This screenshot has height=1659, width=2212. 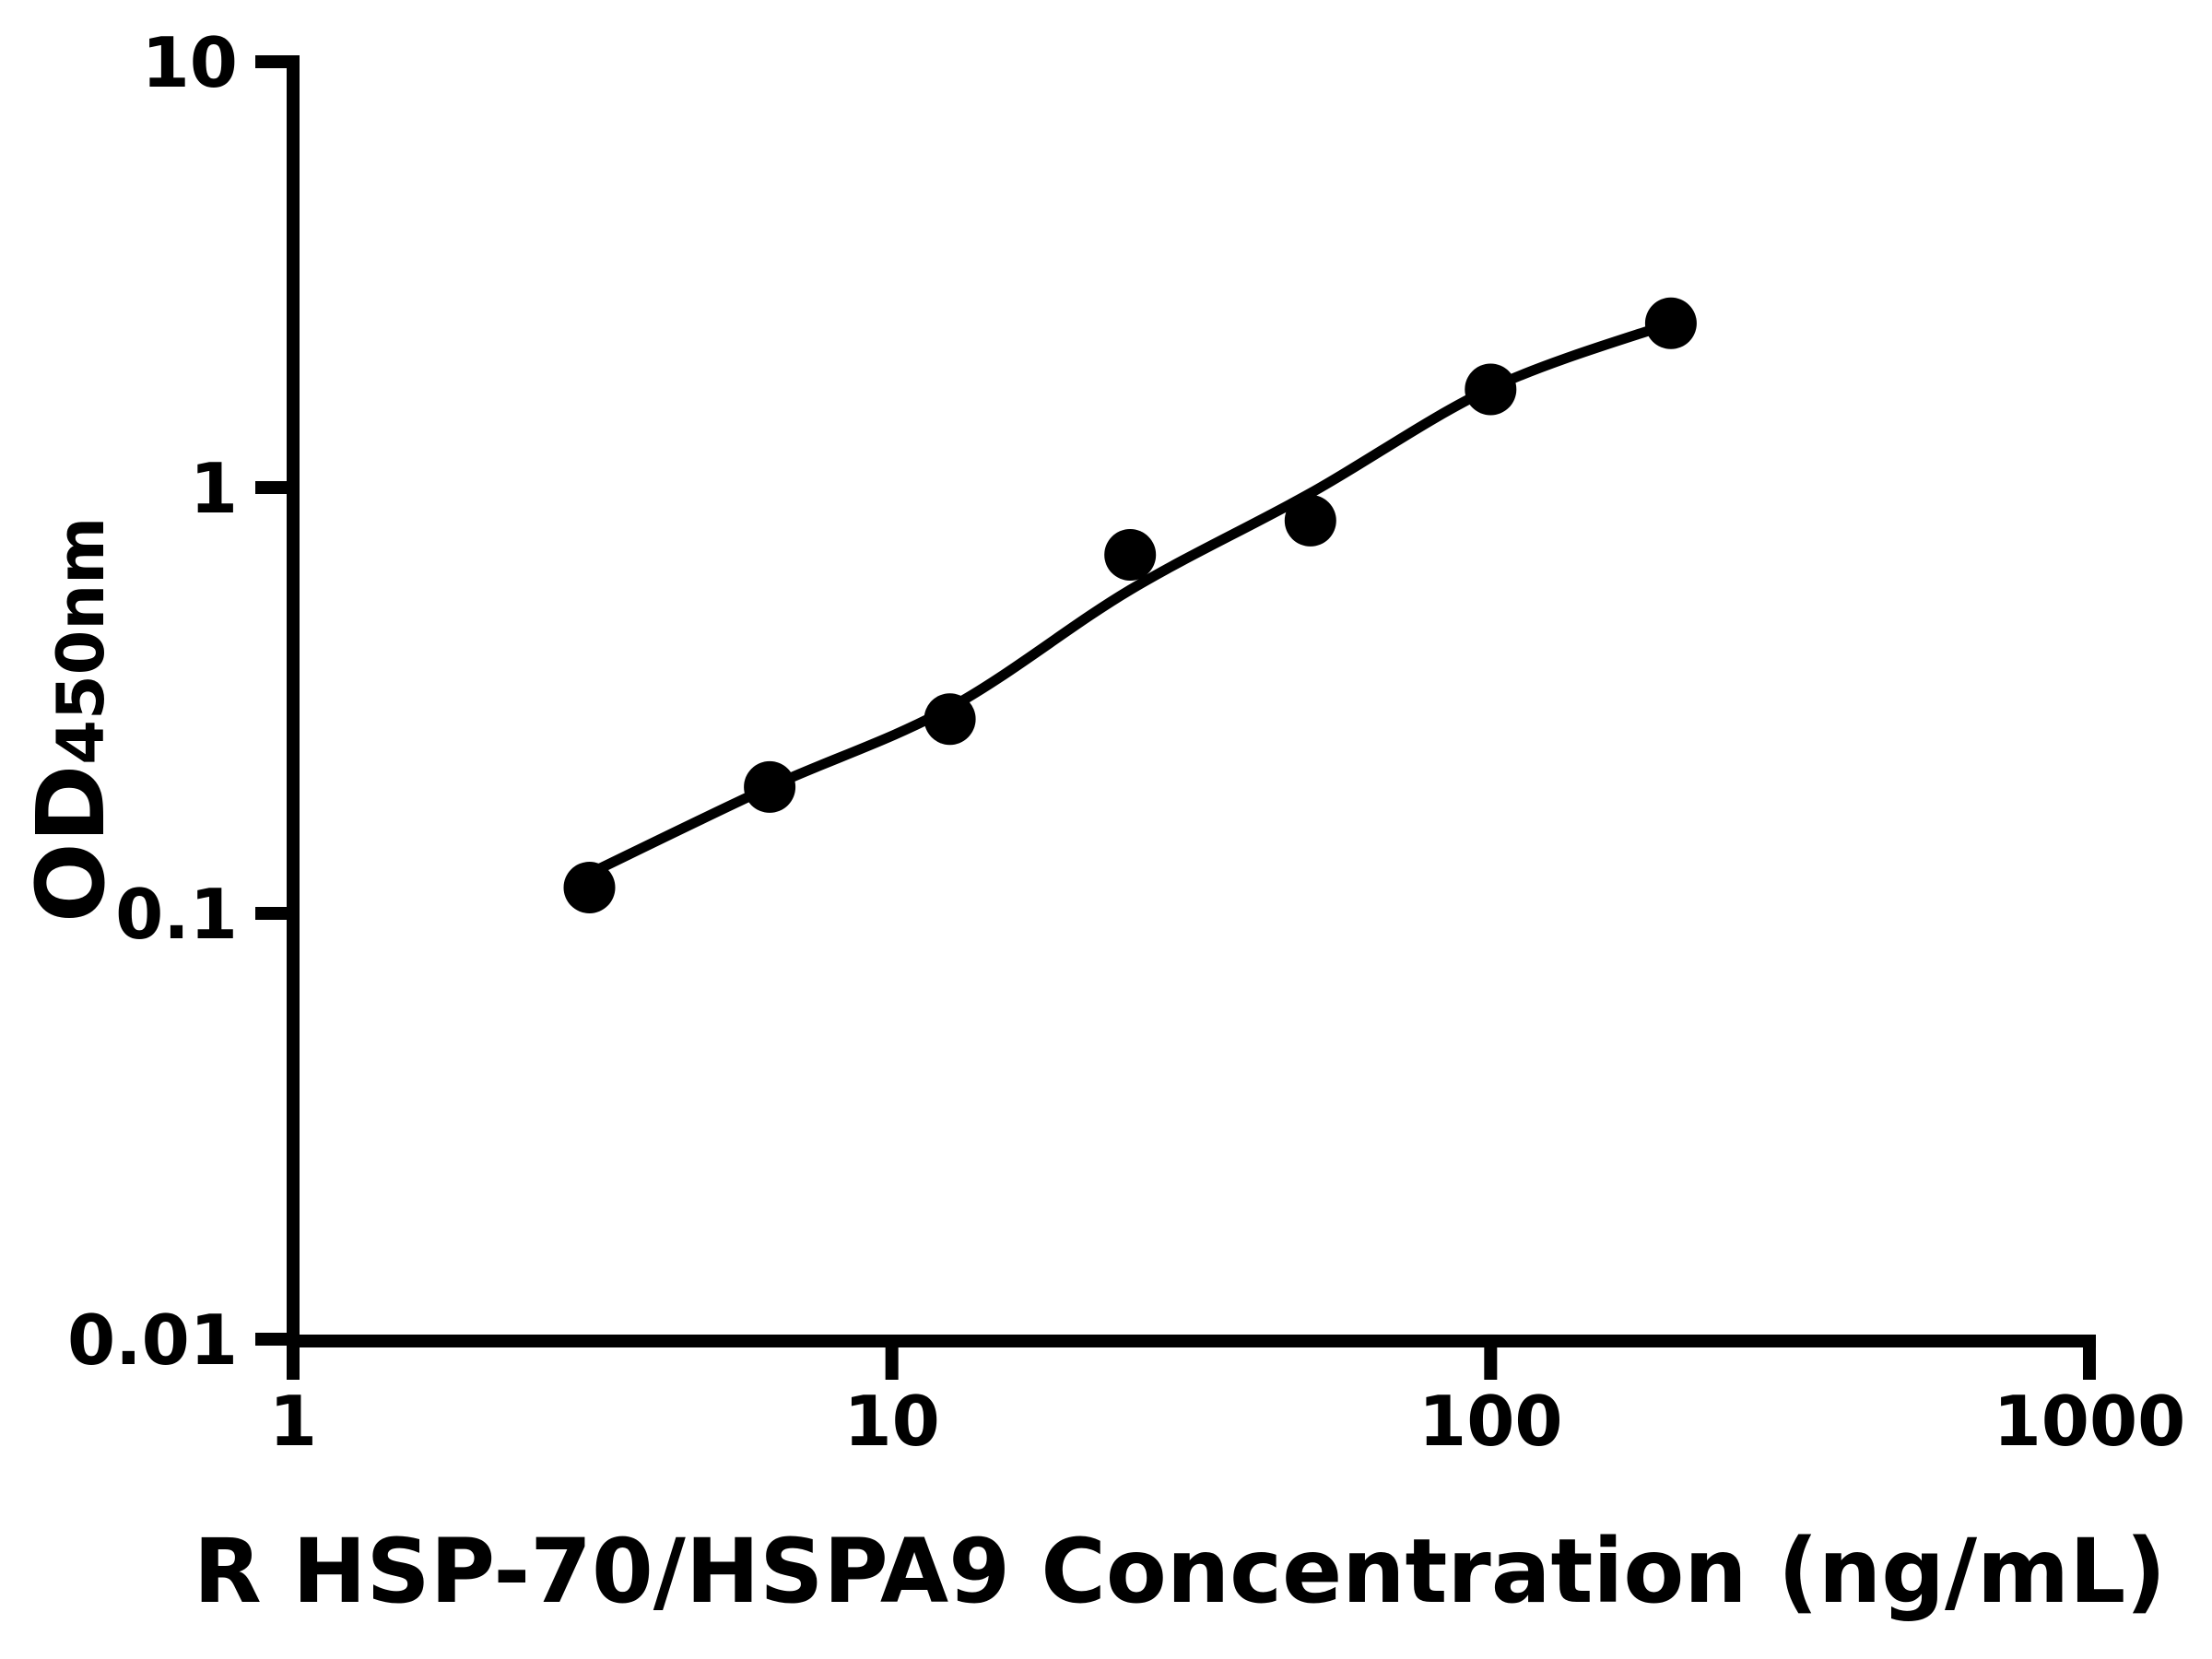 What do you see at coordinates (71, 844) in the screenshot?
I see `y-axis-title-main: OD` at bounding box center [71, 844].